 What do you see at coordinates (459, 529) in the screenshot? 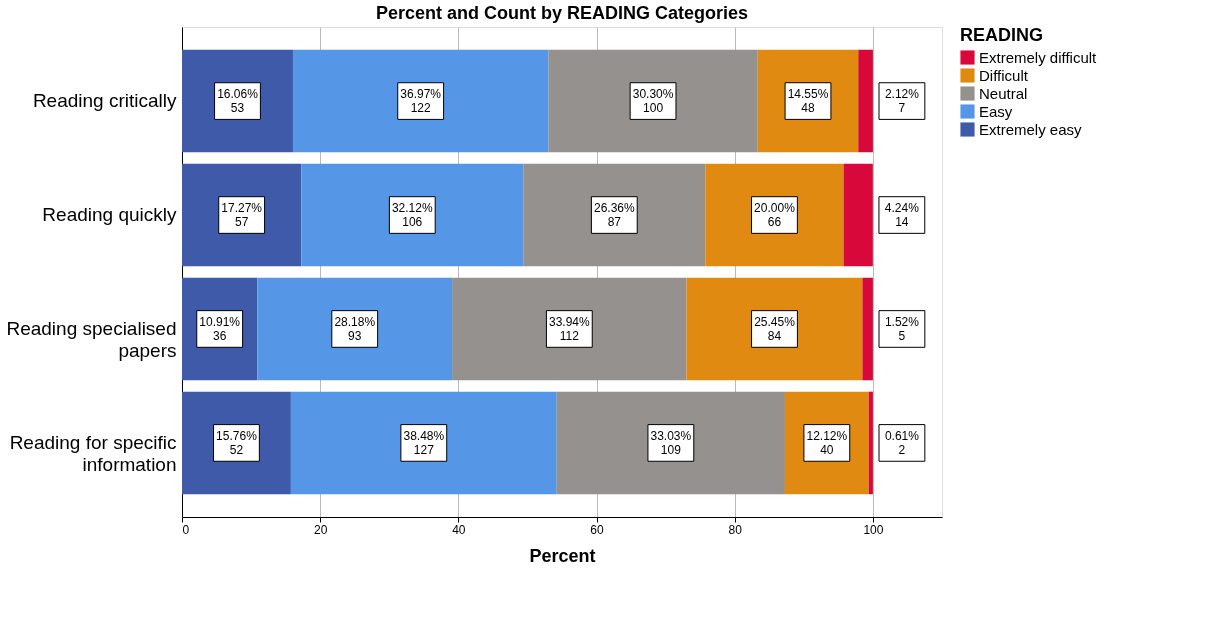
I see `x-tick-label: 40` at bounding box center [459, 529].